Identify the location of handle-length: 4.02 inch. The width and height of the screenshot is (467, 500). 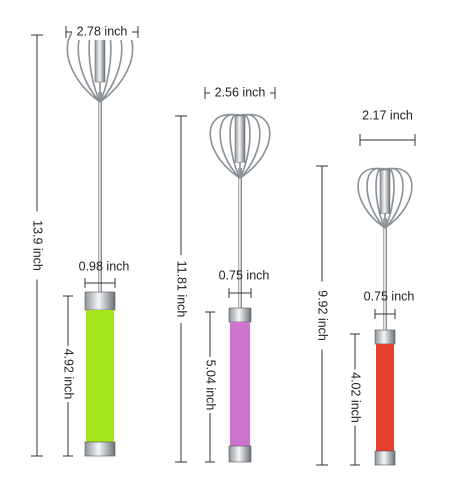
(356, 397).